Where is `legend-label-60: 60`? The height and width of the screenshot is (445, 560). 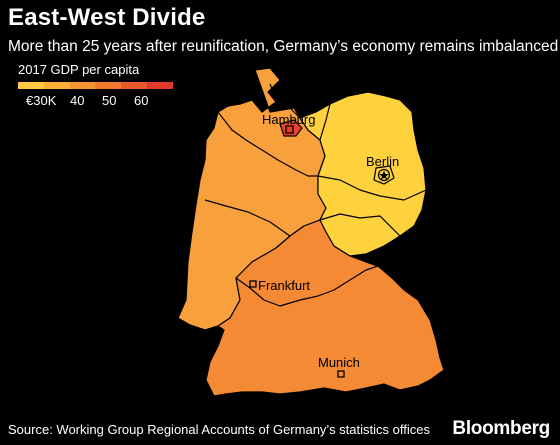
legend-label-60: 60 is located at coordinates (141, 100).